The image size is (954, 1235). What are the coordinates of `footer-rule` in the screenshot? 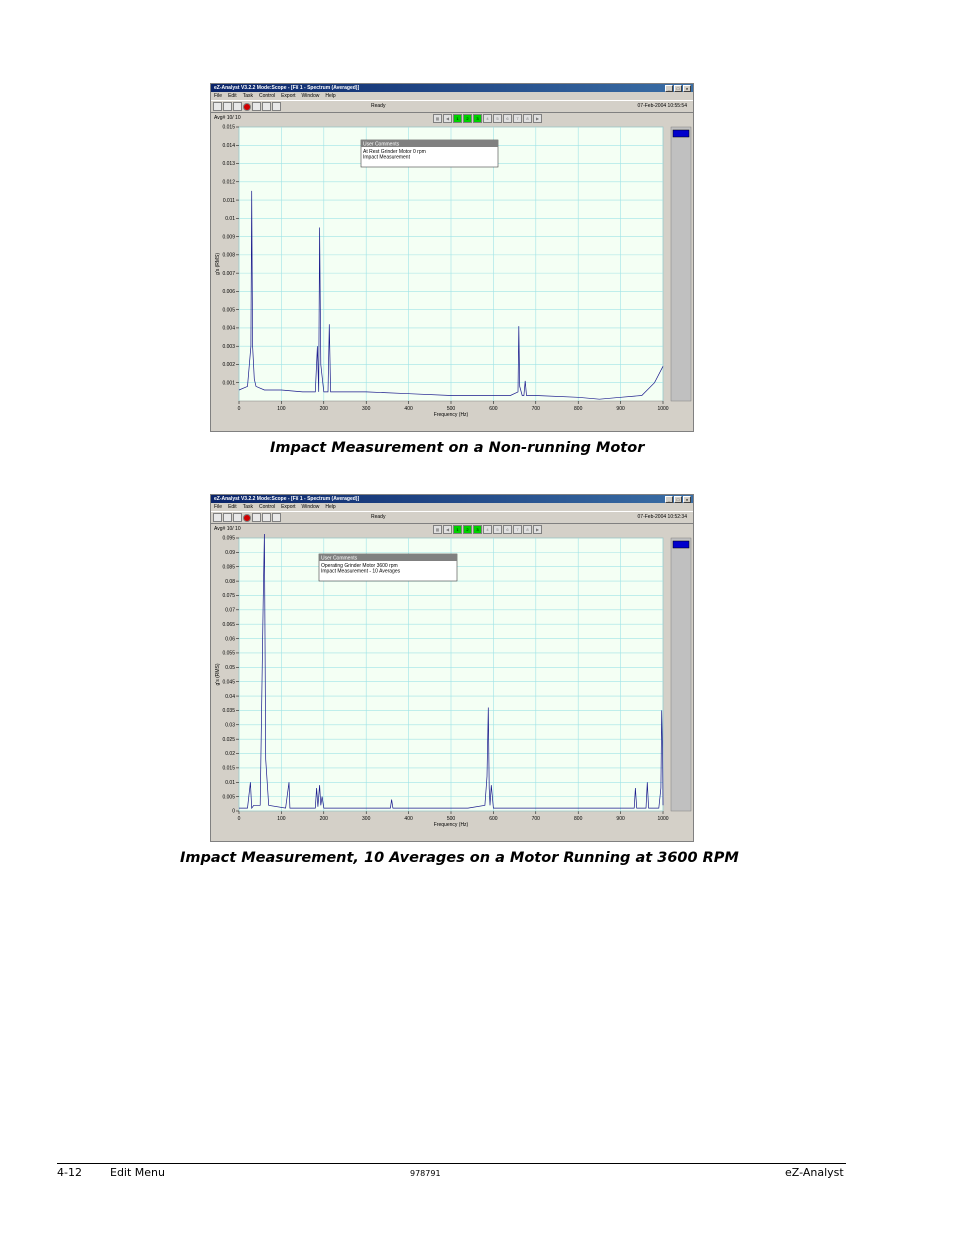 It's located at (451, 1163).